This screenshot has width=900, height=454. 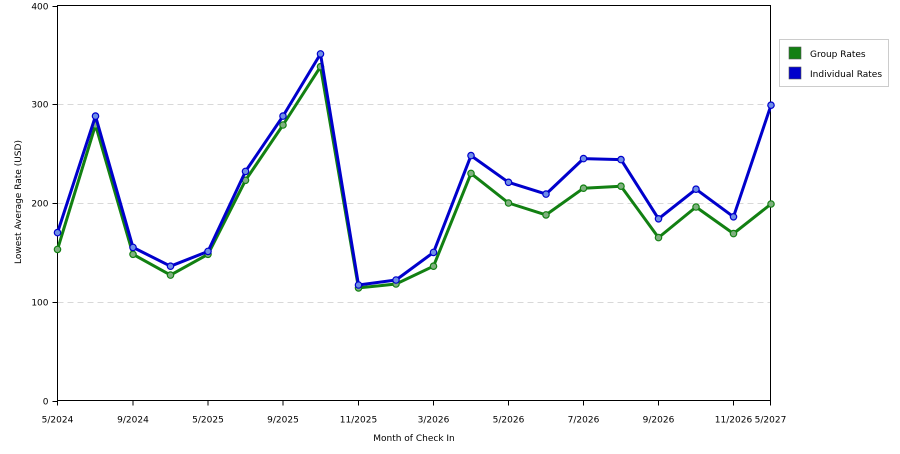 What do you see at coordinates (771, 421) in the screenshot?
I see `x-tick-label: 5/2027` at bounding box center [771, 421].